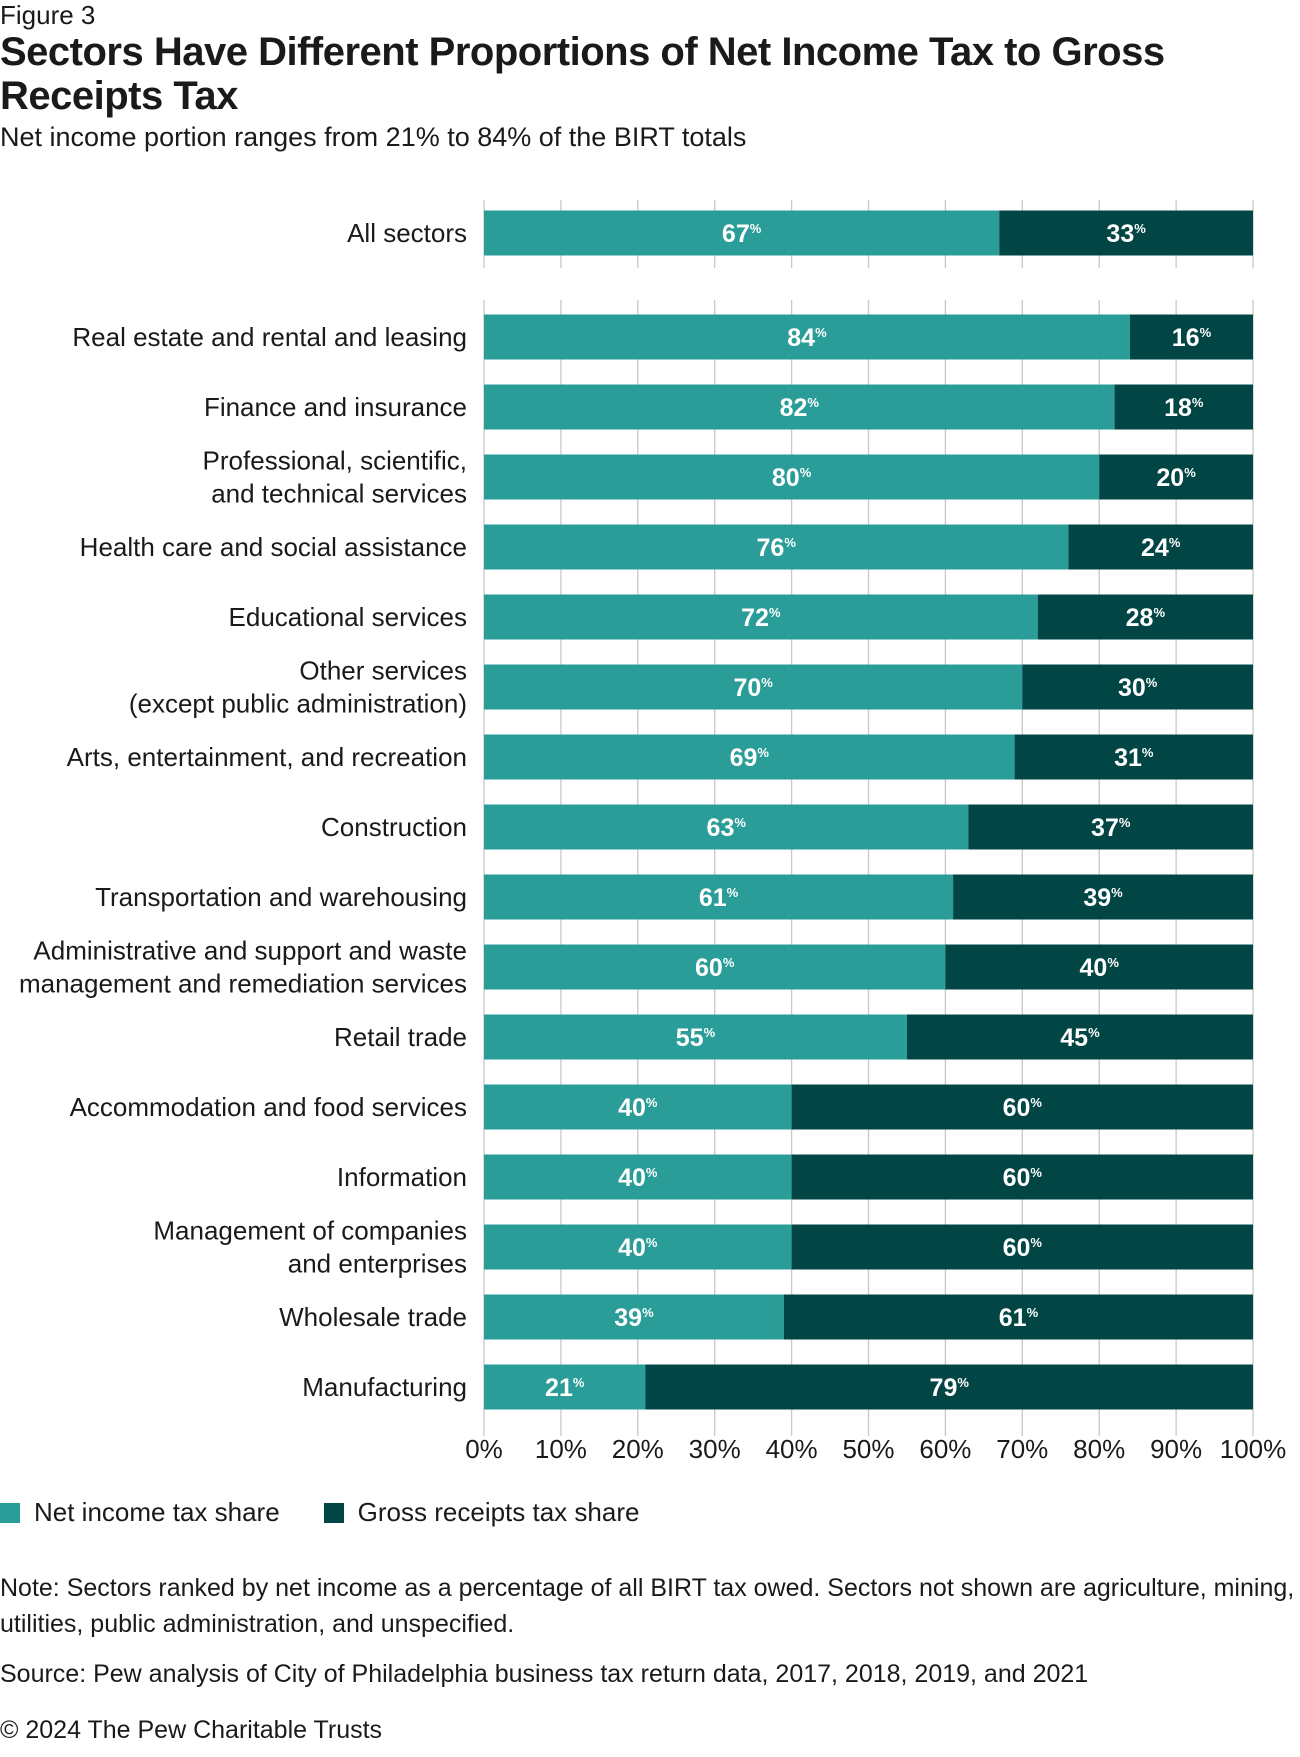  What do you see at coordinates (377, 1264) in the screenshot?
I see `category-label: and enterprises` at bounding box center [377, 1264].